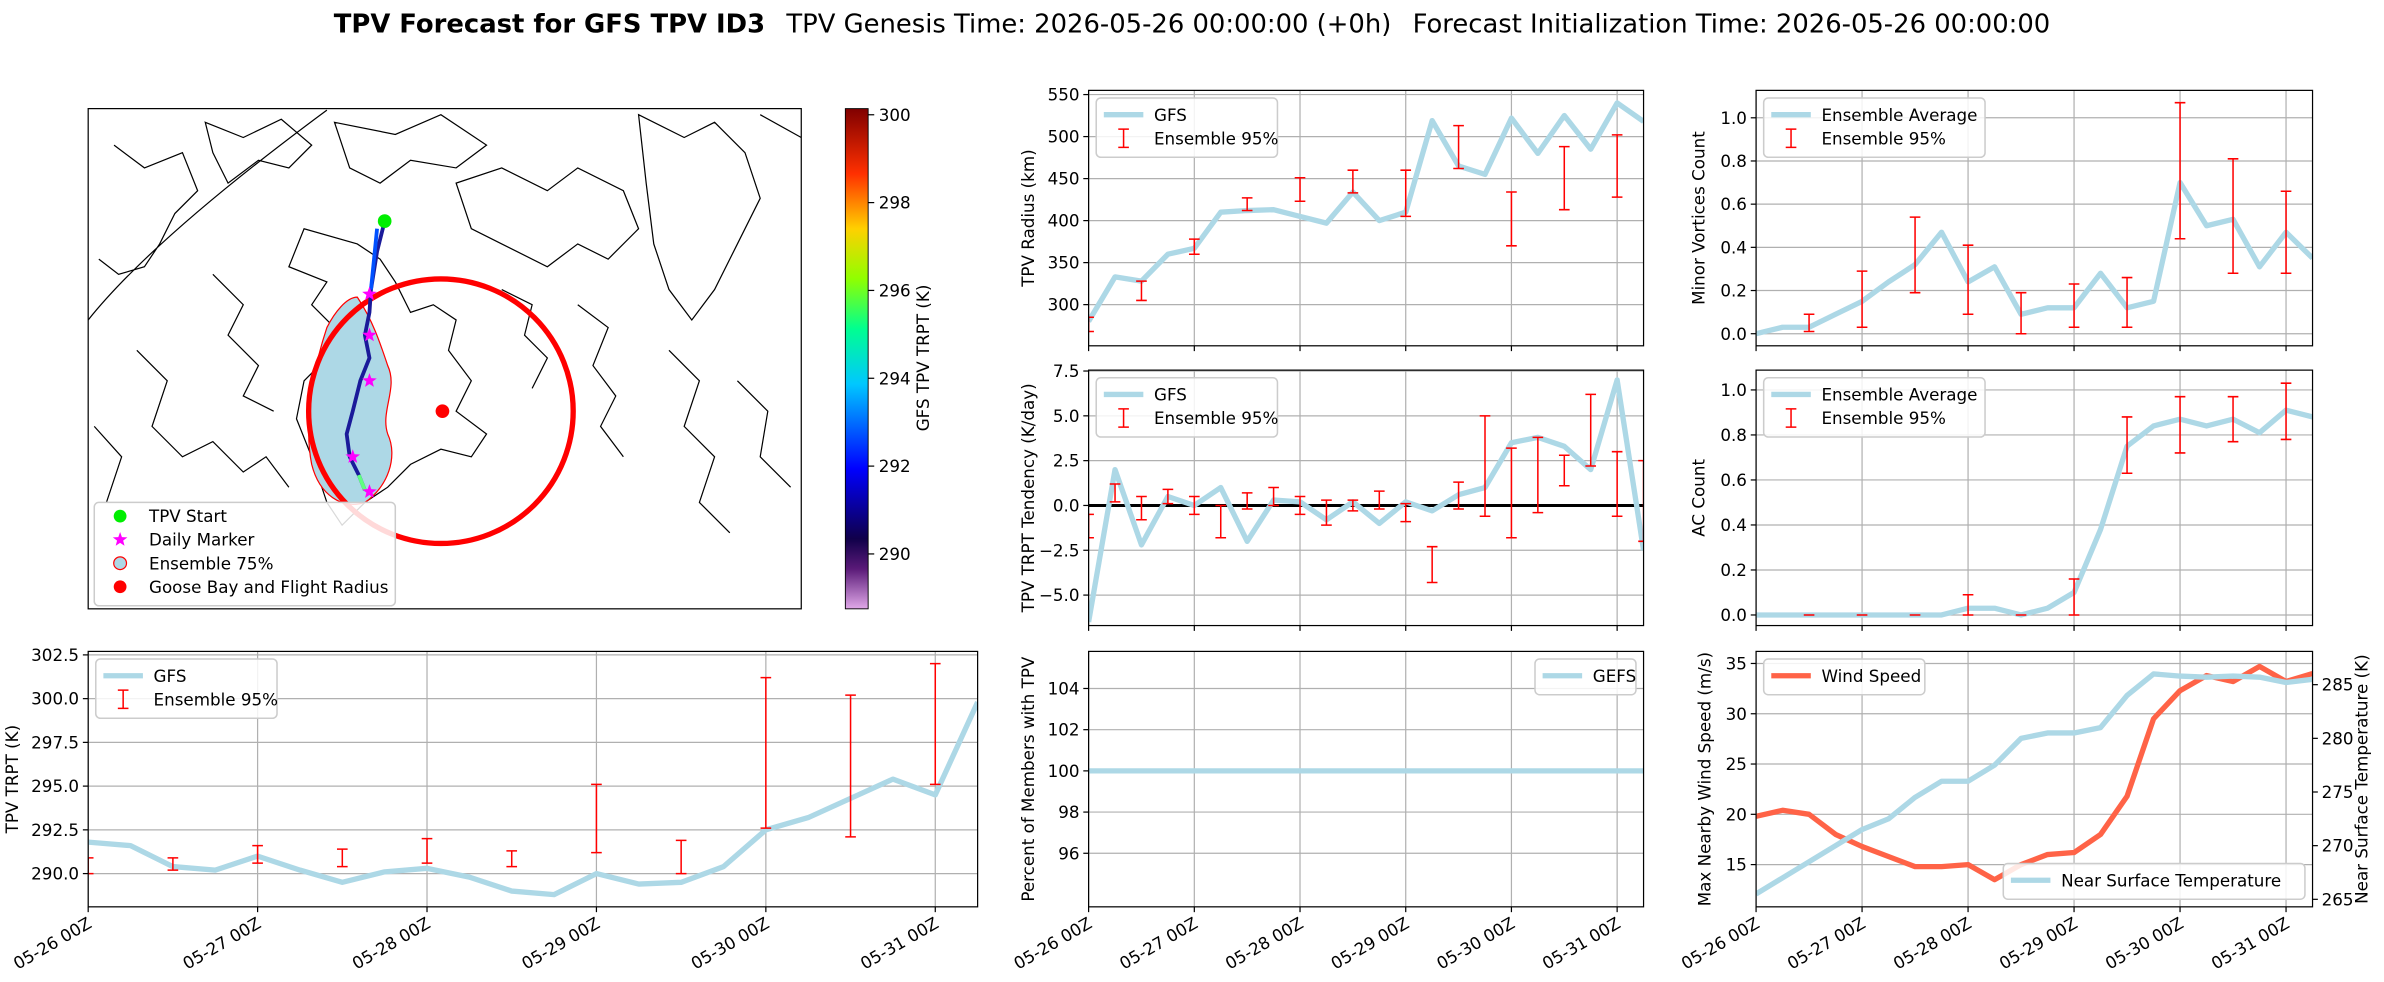 Image resolution: width=2384 pixels, height=982 pixels. What do you see at coordinates (895, 466) in the screenshot?
I see `colorbar-tick-label: 292` at bounding box center [895, 466].